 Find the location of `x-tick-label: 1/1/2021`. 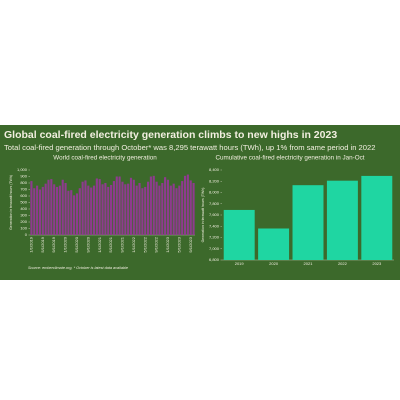

x-tick-label: 1/1/2021 is located at coordinates (99, 244).